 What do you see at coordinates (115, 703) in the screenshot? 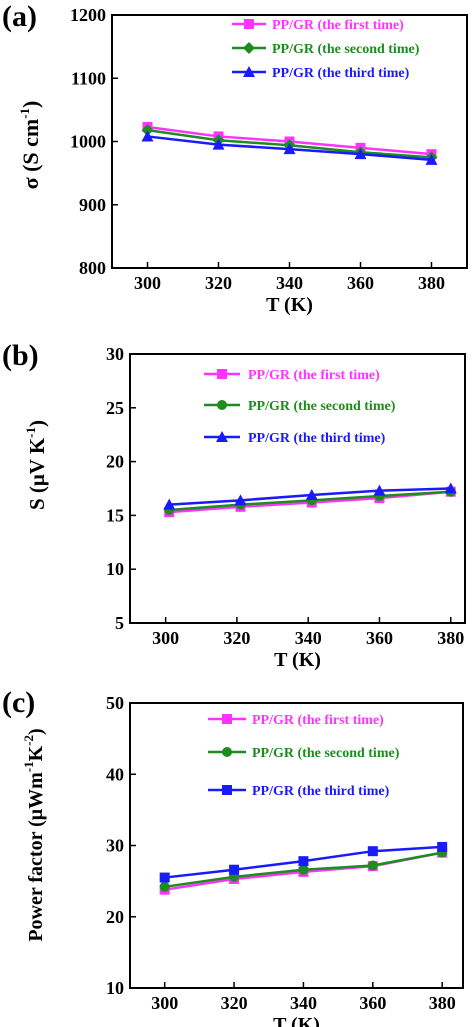
I see `y-tick-label: 50` at bounding box center [115, 703].